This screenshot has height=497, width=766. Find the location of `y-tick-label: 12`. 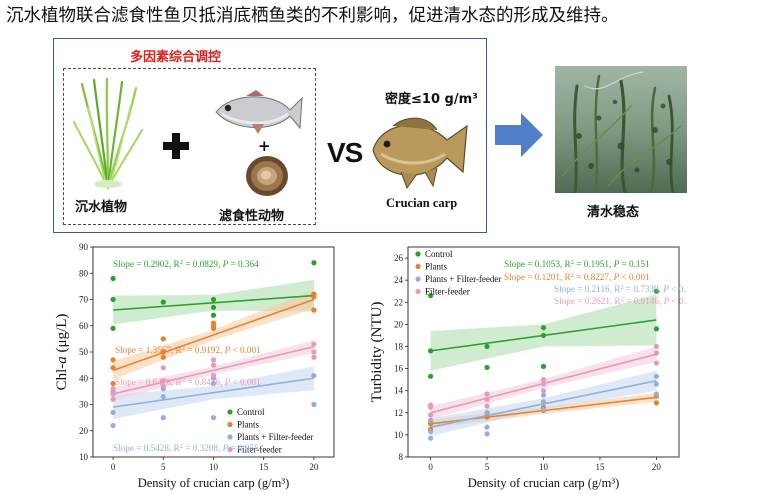

y-tick-label: 12 is located at coordinates (398, 413).